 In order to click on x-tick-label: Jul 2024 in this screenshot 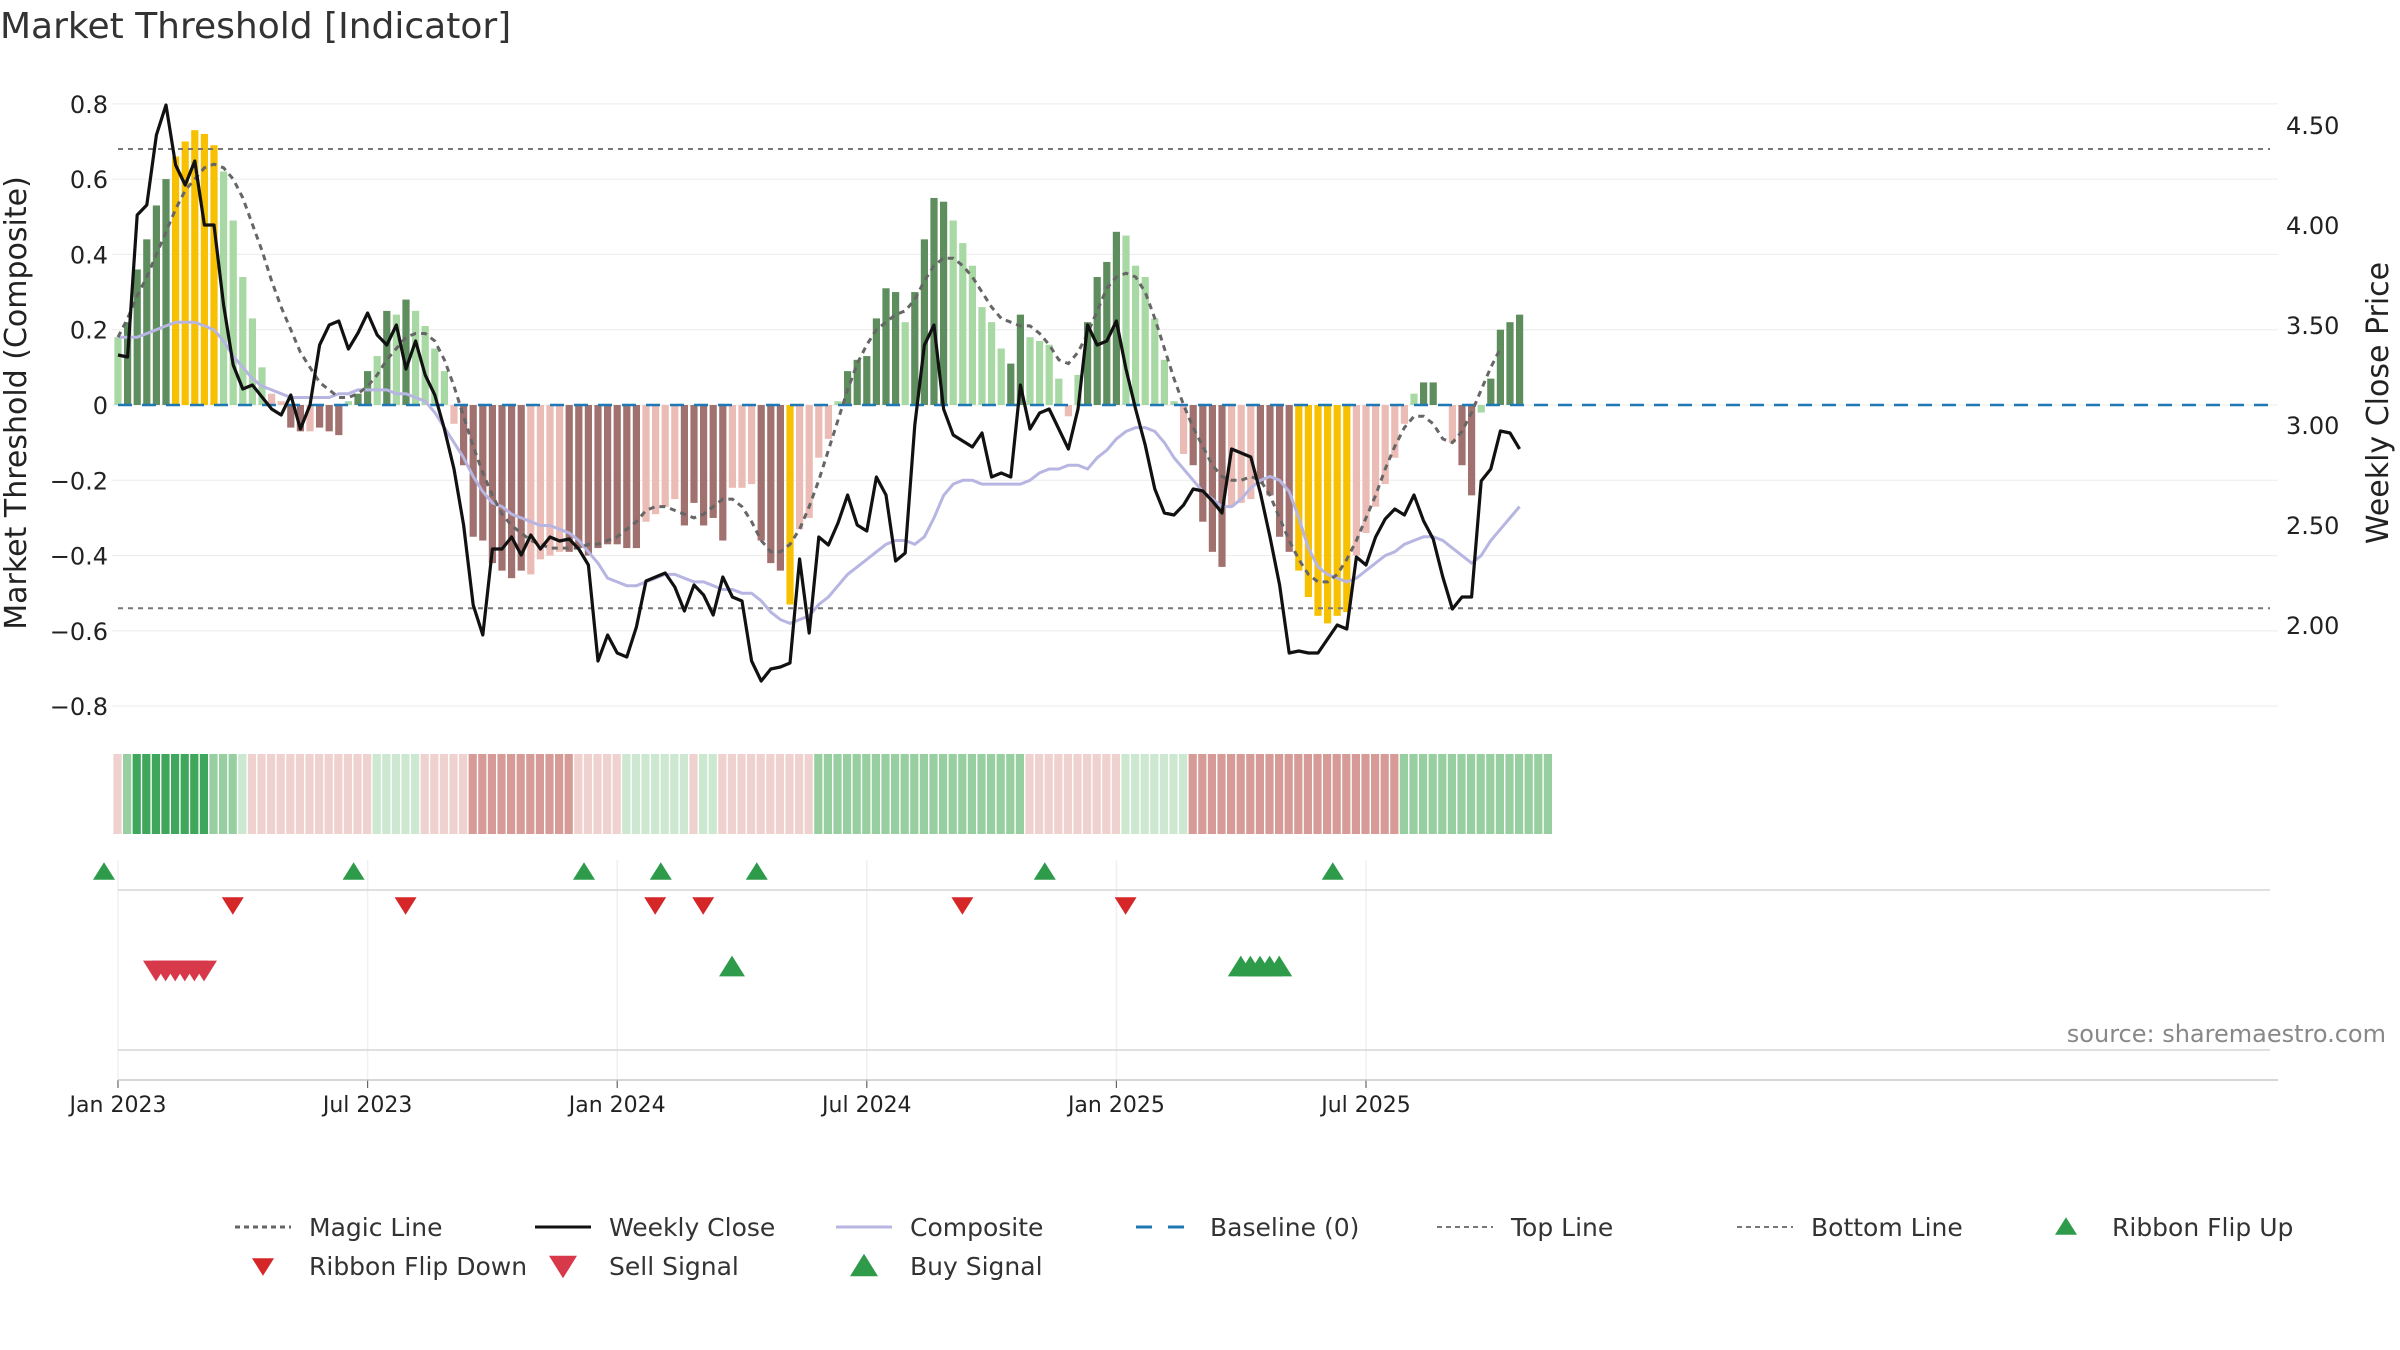, I will do `click(866, 1105)`.